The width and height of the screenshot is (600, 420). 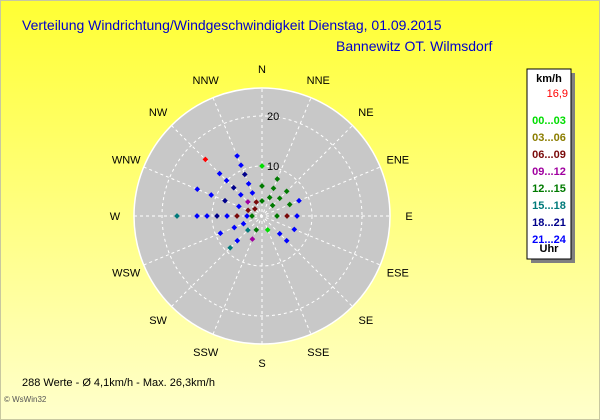 I want to click on direction-label-se: SE, so click(x=366, y=321).